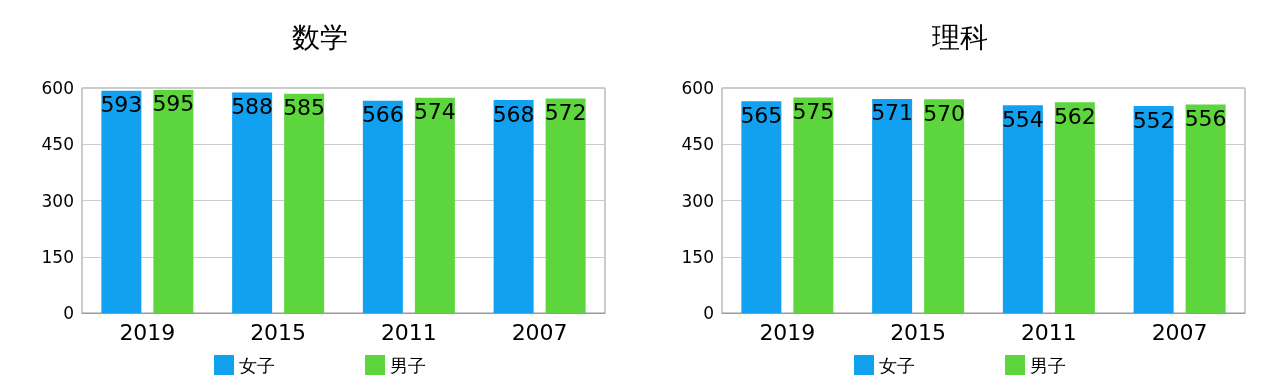  Describe the element at coordinates (761, 115) in the screenshot. I see `data-label: 565` at that location.